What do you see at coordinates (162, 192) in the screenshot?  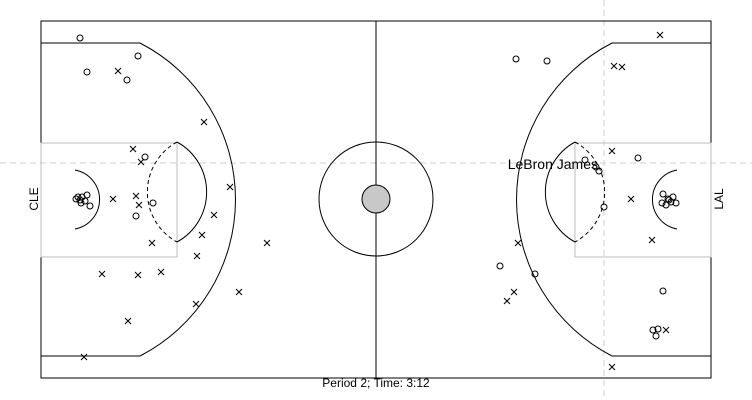 I see `left-free-throw-arc-dashed` at bounding box center [162, 192].